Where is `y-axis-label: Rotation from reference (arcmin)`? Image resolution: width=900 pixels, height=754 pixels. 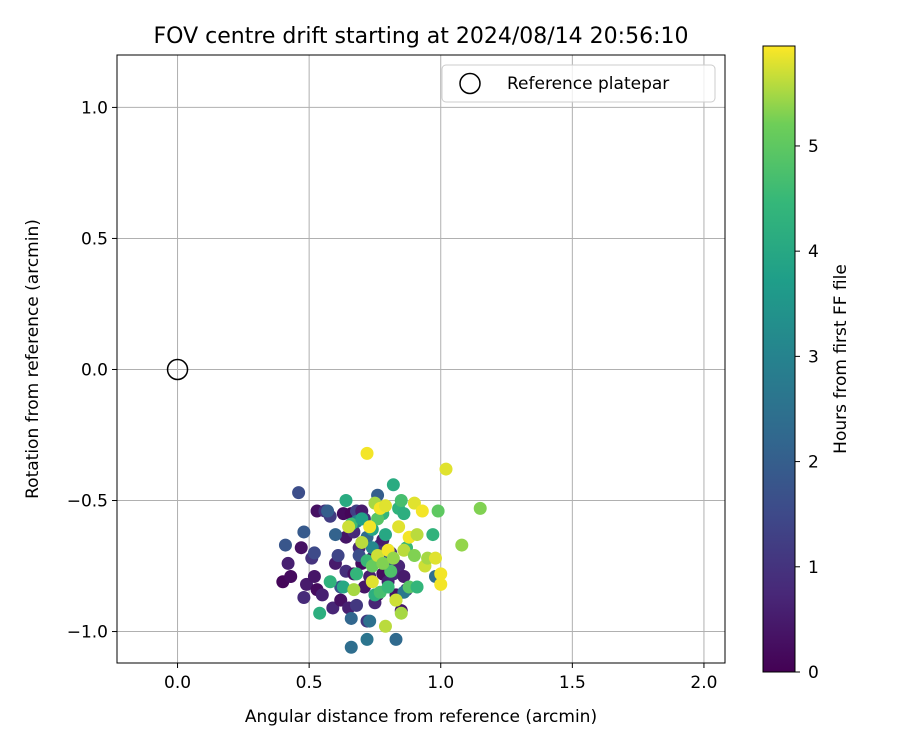
y-axis-label: Rotation from reference (arcmin) is located at coordinates (33, 359).